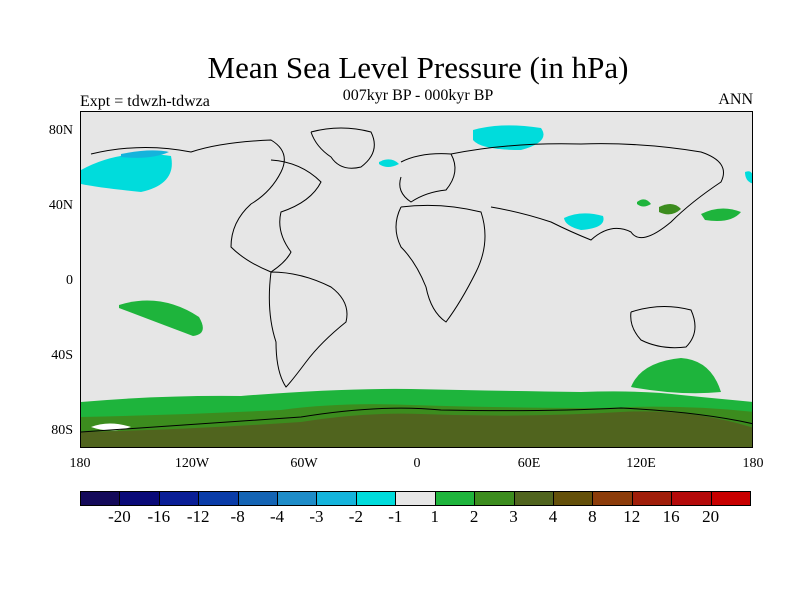 This screenshot has width=800, height=600. What do you see at coordinates (277, 516) in the screenshot?
I see `colorbar-label: -4` at bounding box center [277, 516].